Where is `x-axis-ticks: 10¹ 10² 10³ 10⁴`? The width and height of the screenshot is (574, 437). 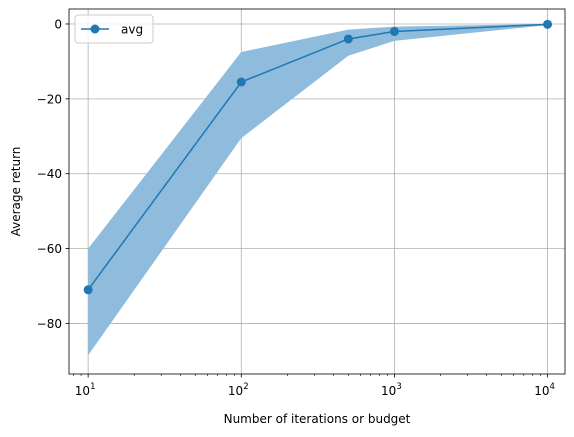
x-axis-ticks: 10¹ 10² 10³ 10⁴ is located at coordinates (315, 386).